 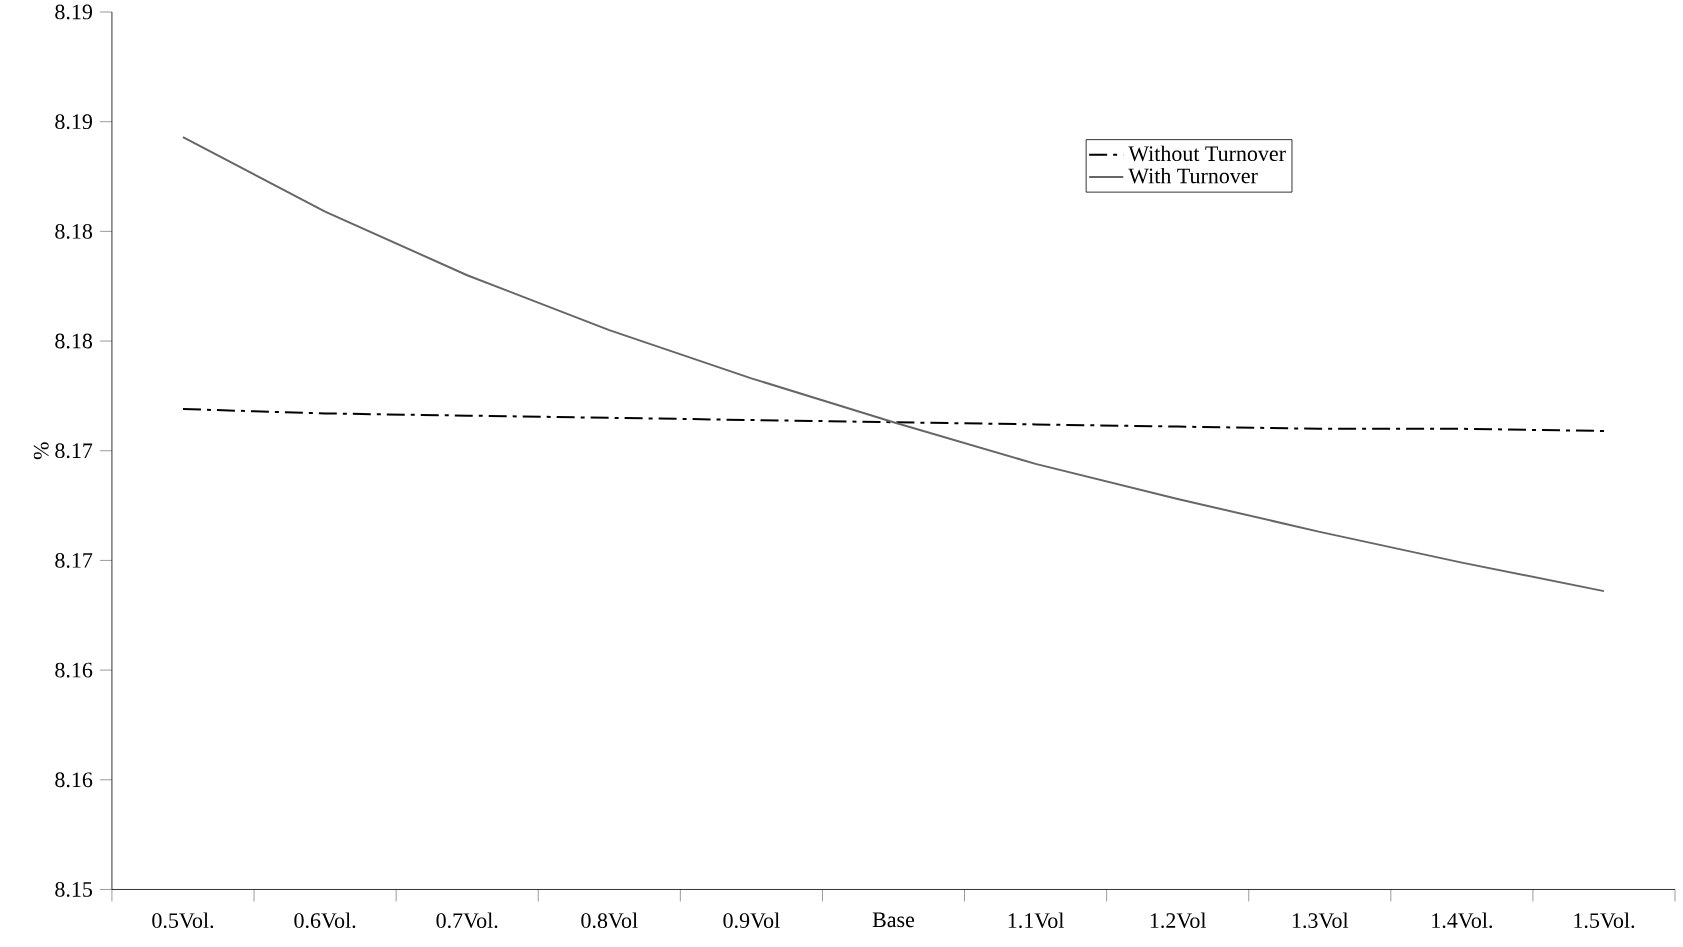 I want to click on x-tick-label: 0.8Vol, so click(x=609, y=920).